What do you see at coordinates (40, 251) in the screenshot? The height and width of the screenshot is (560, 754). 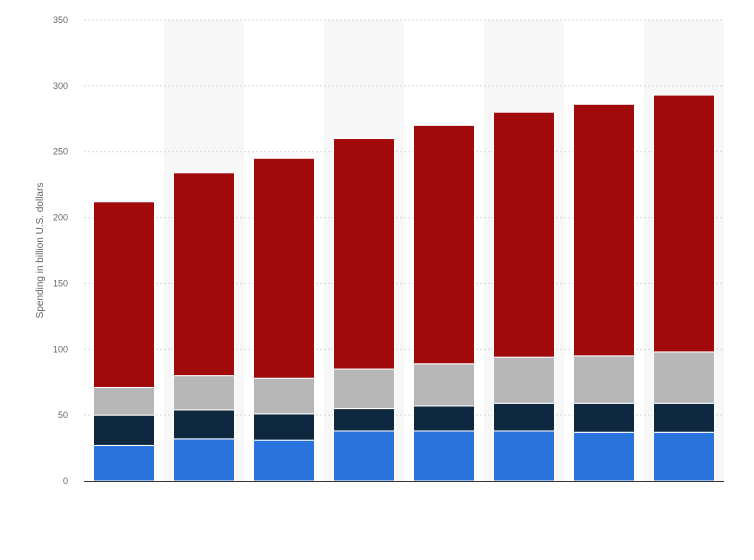 I see `y-axis-title: Spending in billion U.S. dollars` at bounding box center [40, 251].